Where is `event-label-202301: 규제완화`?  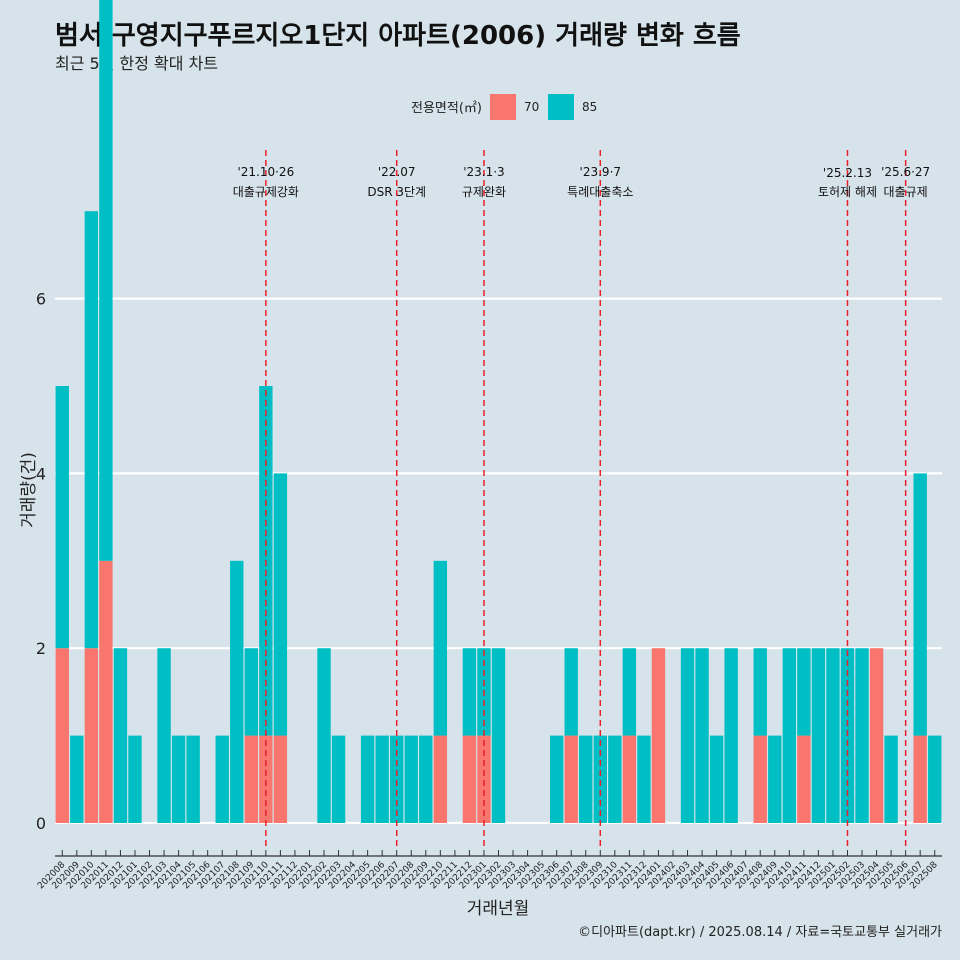 event-label-202301: 규제완화 is located at coordinates (484, 192).